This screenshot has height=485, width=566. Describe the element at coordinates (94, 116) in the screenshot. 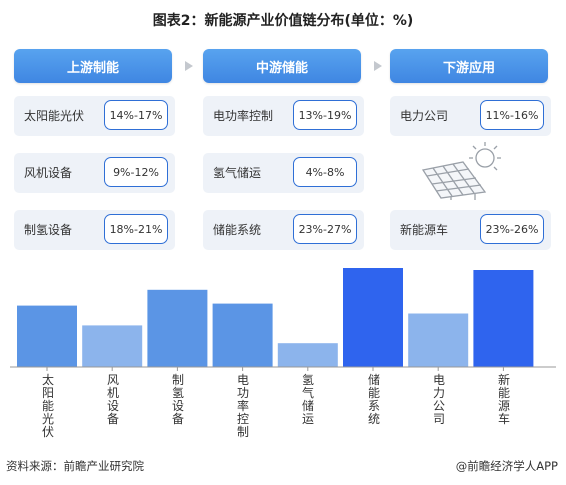

I see `segment-row: 太阳能光伏 14%-17%` at that location.